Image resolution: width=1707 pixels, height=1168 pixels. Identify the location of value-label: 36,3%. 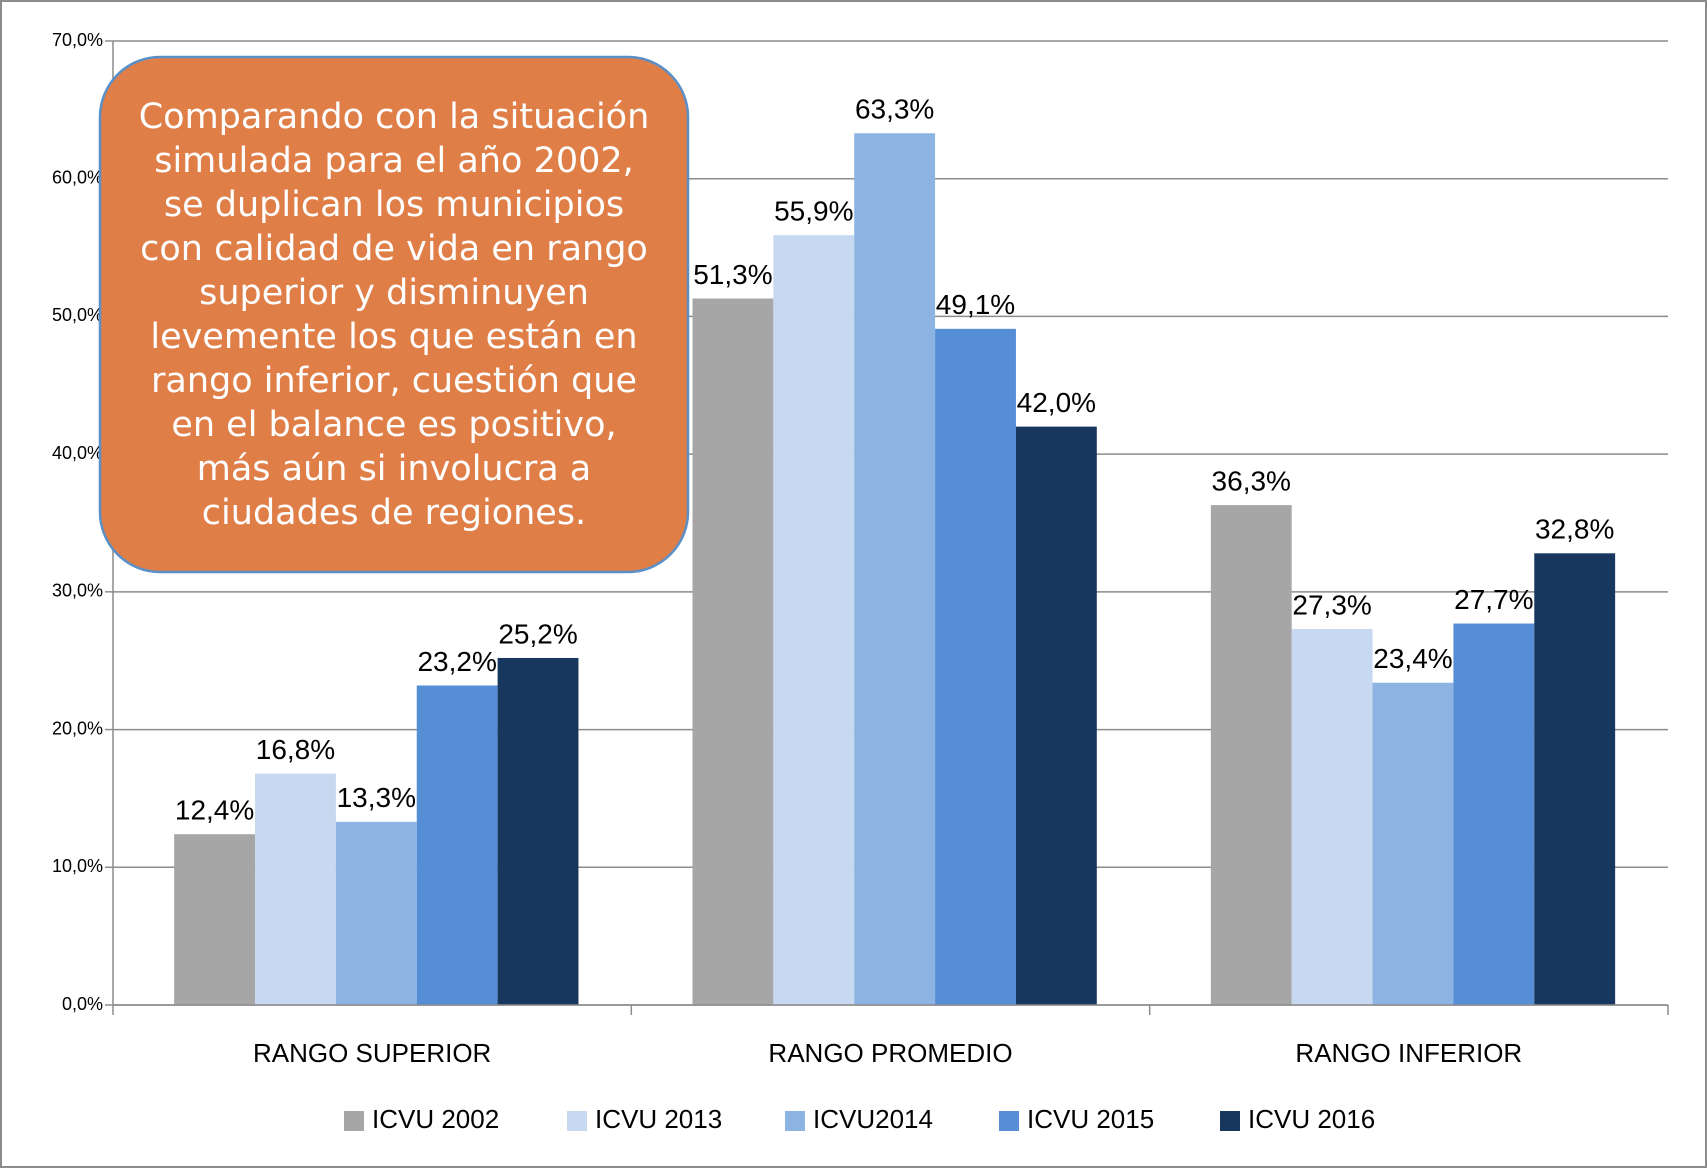
(1251, 480).